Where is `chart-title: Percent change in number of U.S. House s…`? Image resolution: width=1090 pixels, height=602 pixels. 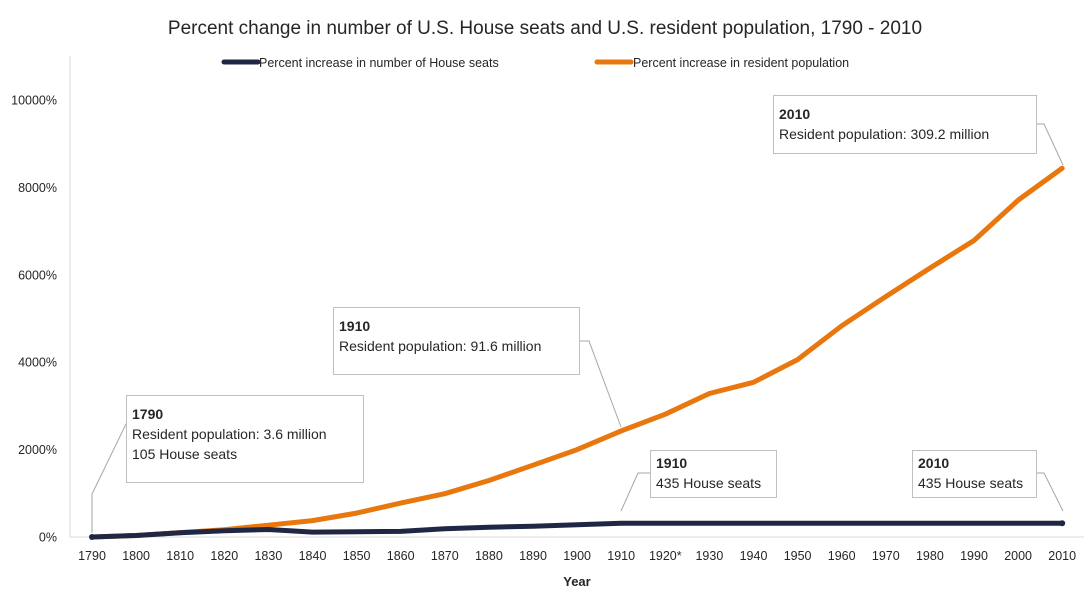 chart-title: Percent change in number of U.S. House s… is located at coordinates (545, 28).